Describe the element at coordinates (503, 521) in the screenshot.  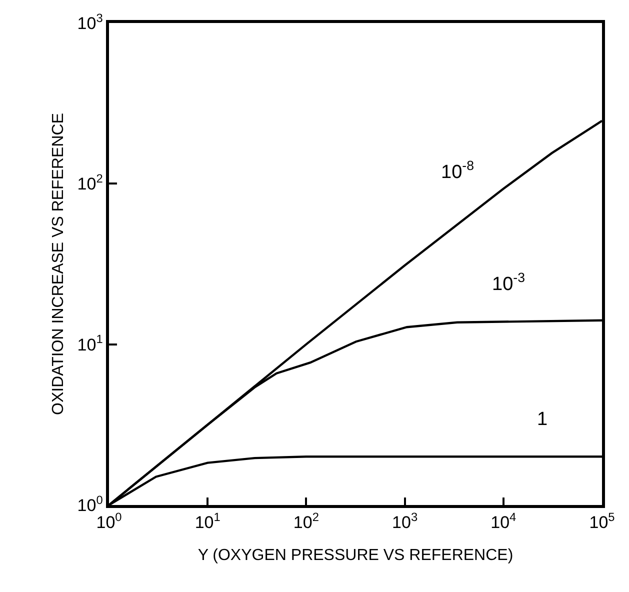
I see `x-tick-label: 10$^{4}$` at that location.